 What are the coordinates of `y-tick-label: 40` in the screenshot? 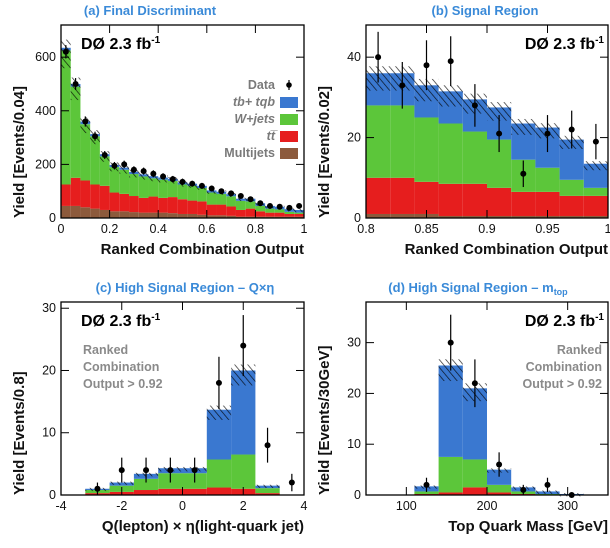 It's located at (354, 57).